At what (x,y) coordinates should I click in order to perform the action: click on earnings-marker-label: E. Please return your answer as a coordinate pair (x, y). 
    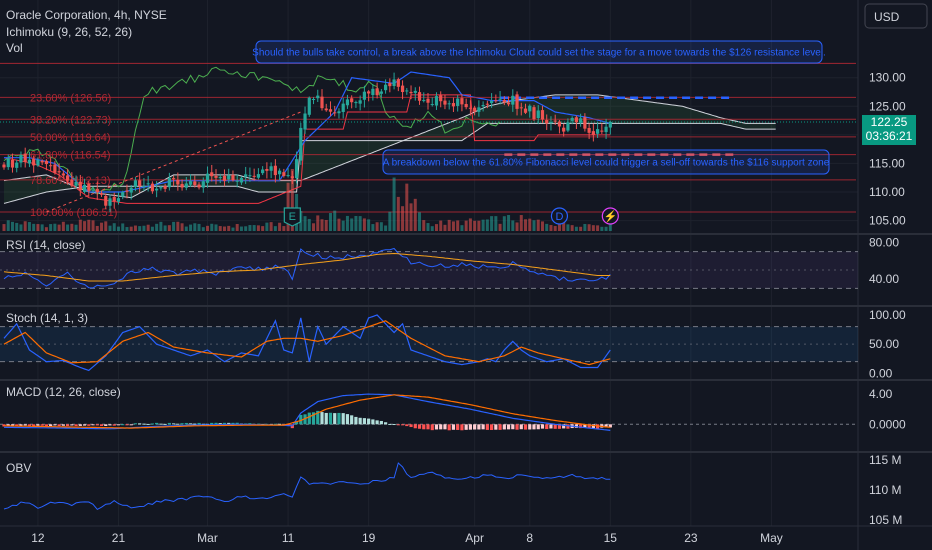
    Looking at the image, I should click on (292, 217).